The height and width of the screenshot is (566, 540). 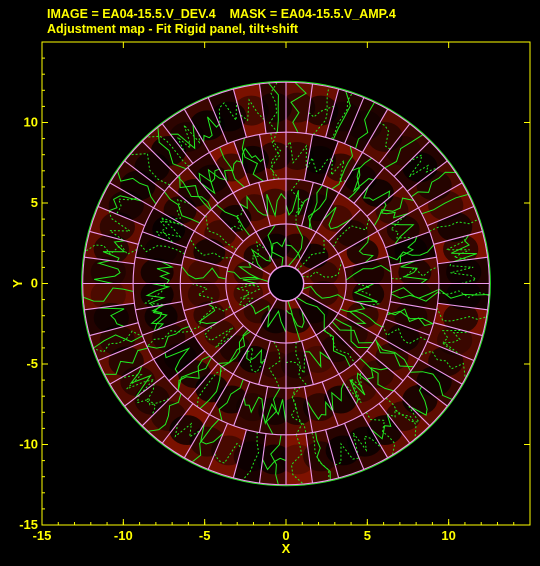 I want to click on y-tick-label: -15, so click(x=28, y=524).